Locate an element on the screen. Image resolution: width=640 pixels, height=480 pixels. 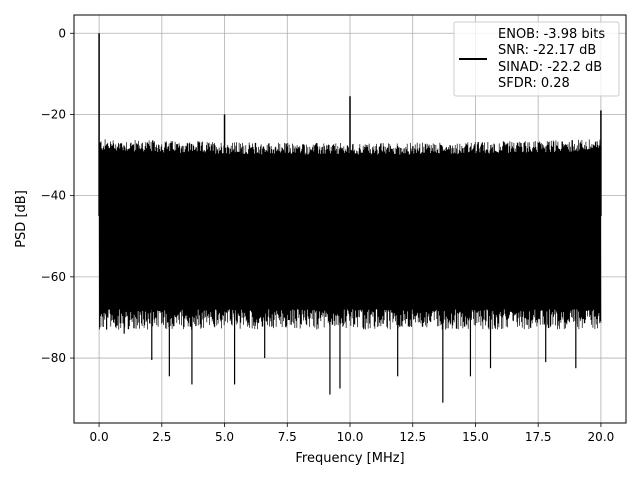
x-tick-label: 5.0 is located at coordinates (224, 437).